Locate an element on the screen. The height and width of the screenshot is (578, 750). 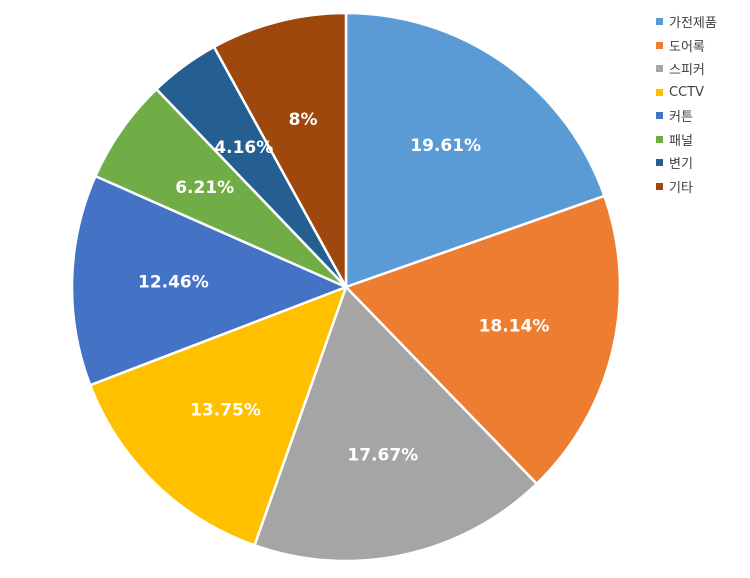
legend-label: 기타 is located at coordinates (681, 188).